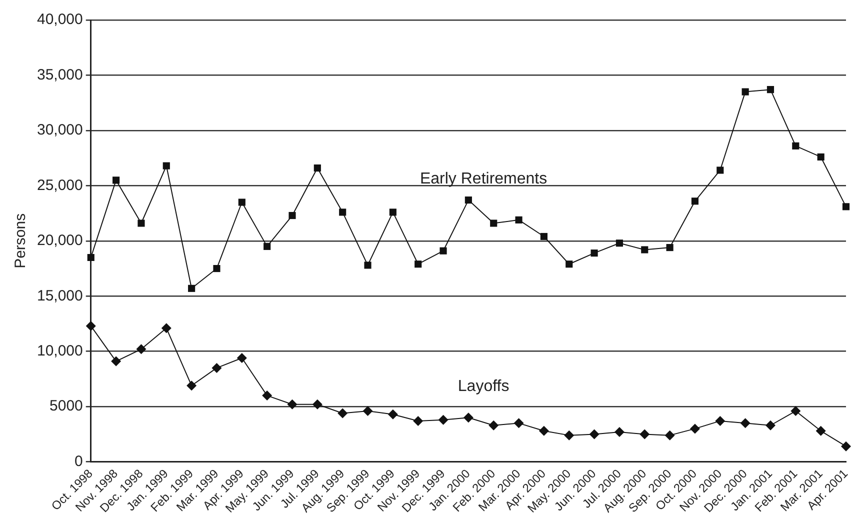 Image resolution: width=868 pixels, height=524 pixels. I want to click on series-label: Layoffs, so click(484, 387).